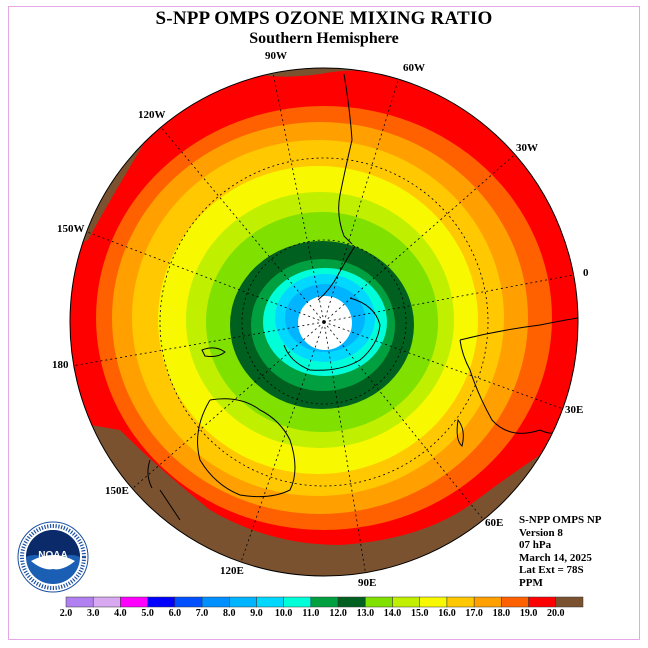  Describe the element at coordinates (246, 448) in the screenshot. I see `coast-australia` at that location.